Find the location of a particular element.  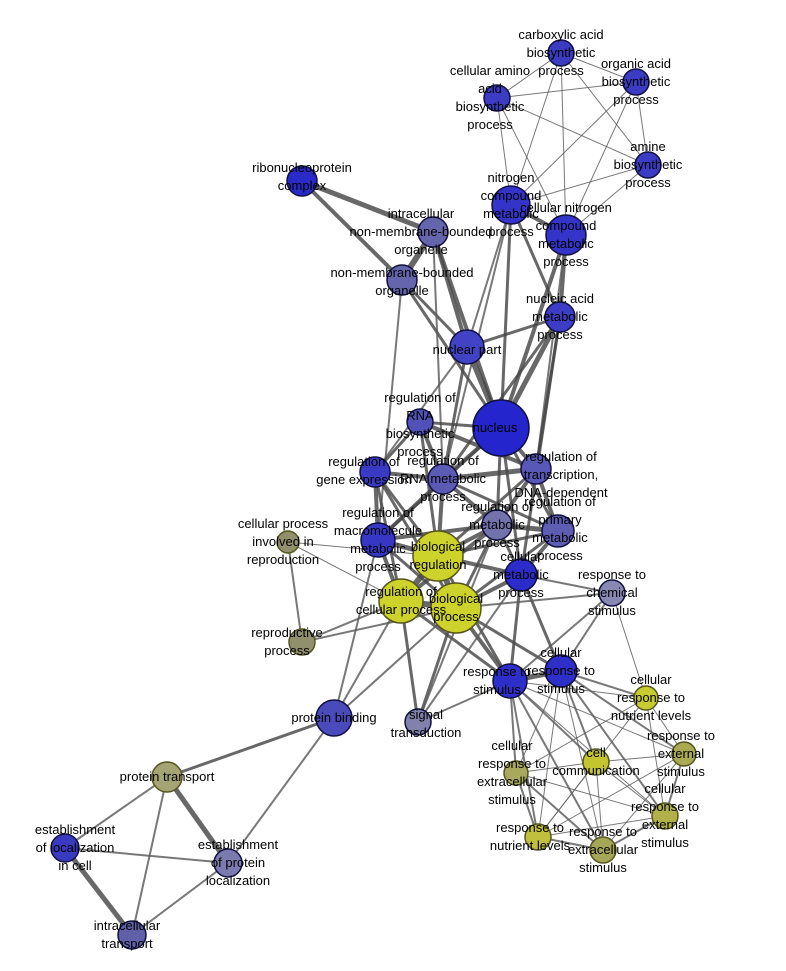

node-label-regcellproc: regulation of cellular process is located at coordinates (401, 600).